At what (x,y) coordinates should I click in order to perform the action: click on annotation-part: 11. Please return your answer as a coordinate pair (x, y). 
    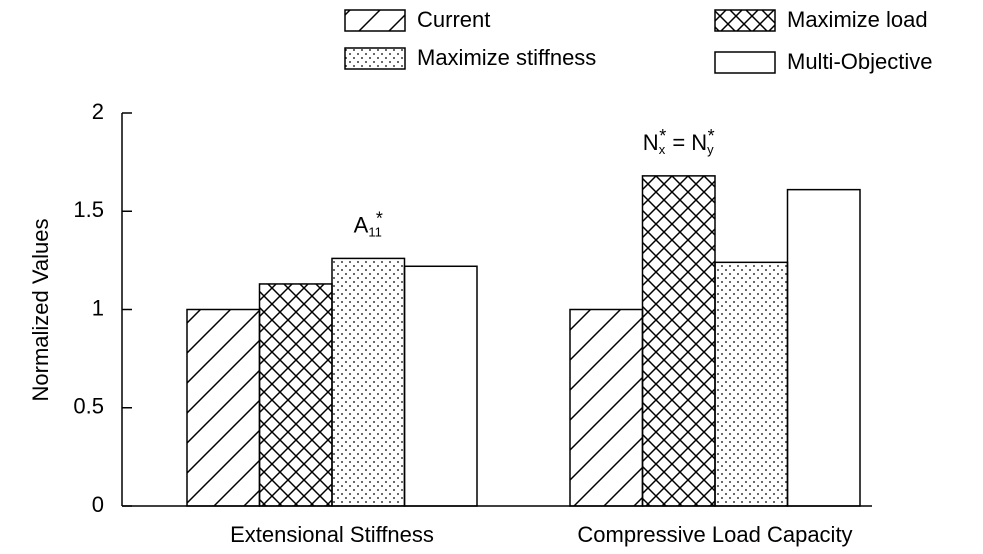
    Looking at the image, I should click on (375, 232).